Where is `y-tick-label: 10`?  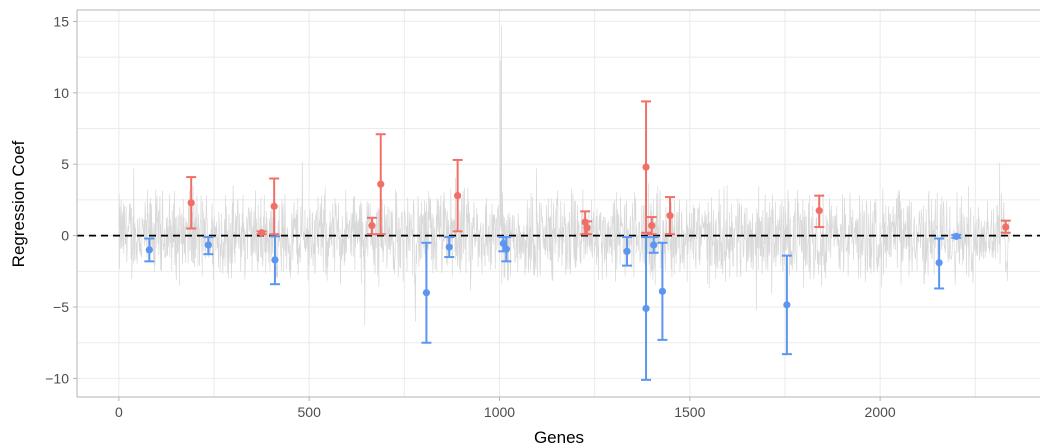 y-tick-label: 10 is located at coordinates (61, 93).